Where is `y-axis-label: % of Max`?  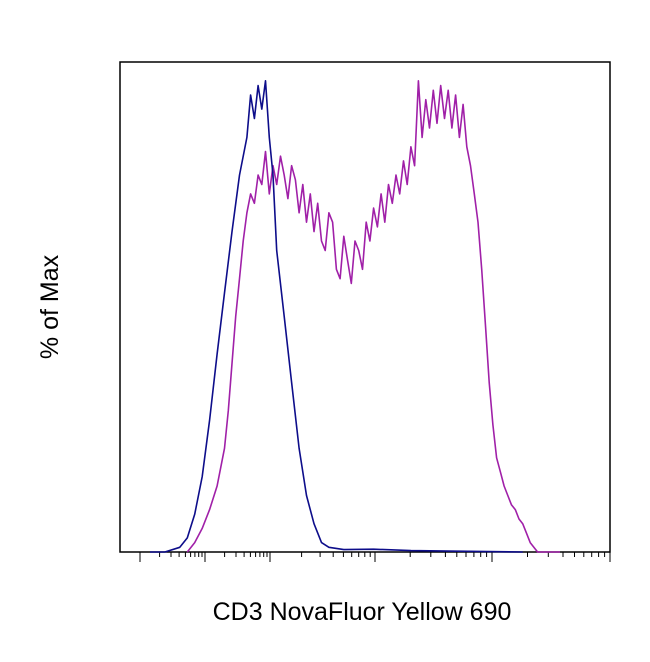 y-axis-label: % of Max is located at coordinates (50, 306).